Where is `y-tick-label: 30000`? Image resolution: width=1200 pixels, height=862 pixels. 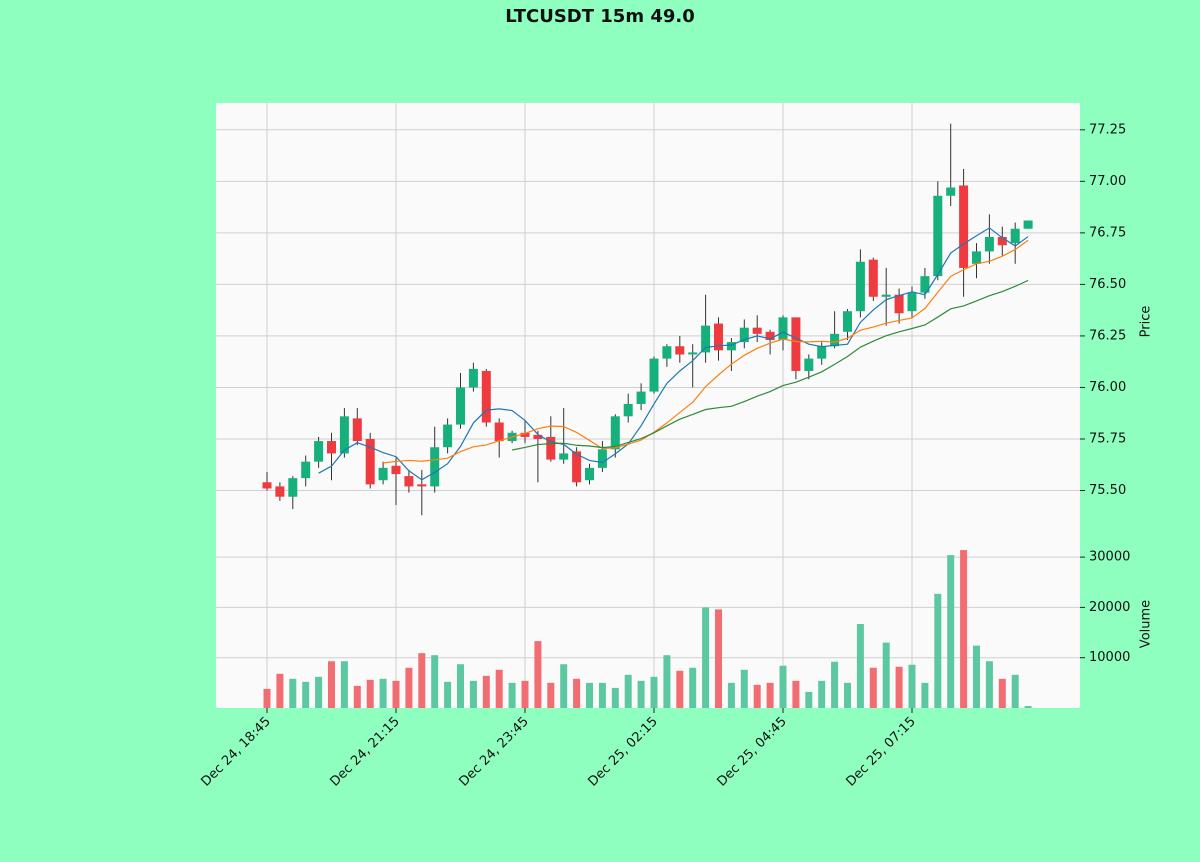
y-tick-label: 30000 is located at coordinates (1109, 557).